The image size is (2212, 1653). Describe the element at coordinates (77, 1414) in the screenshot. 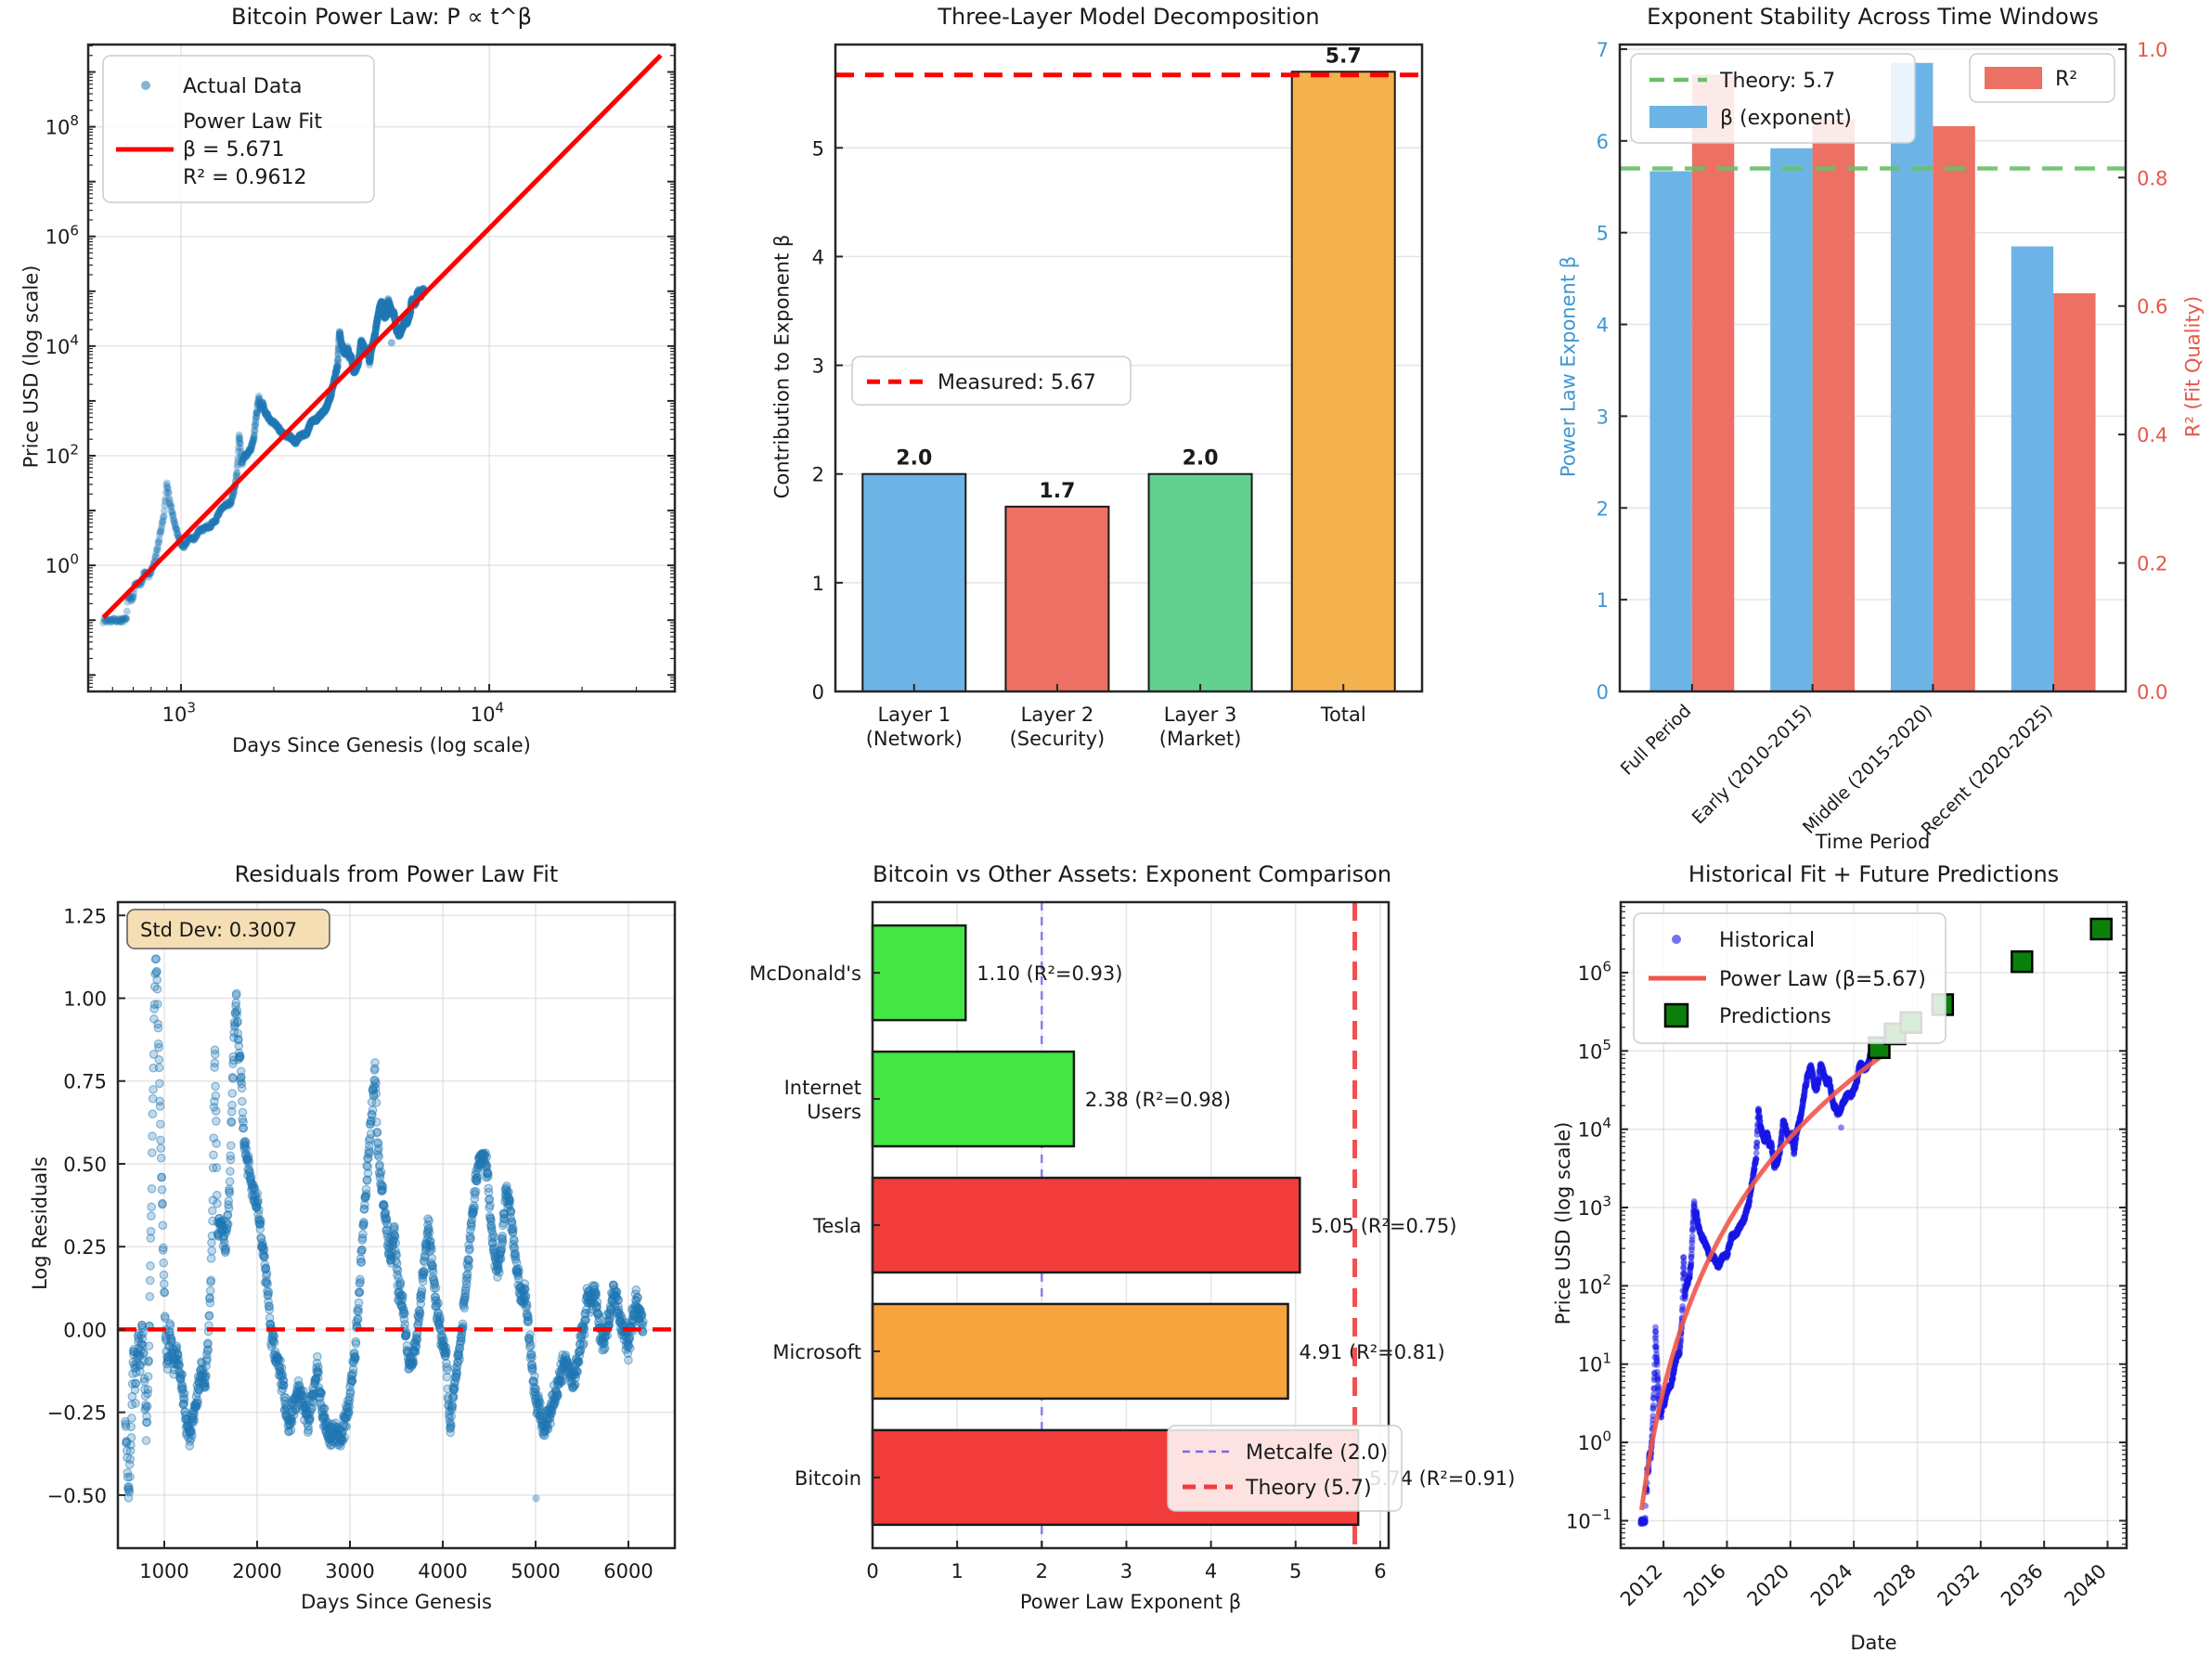

I see `svg-text: −0.25` at that location.